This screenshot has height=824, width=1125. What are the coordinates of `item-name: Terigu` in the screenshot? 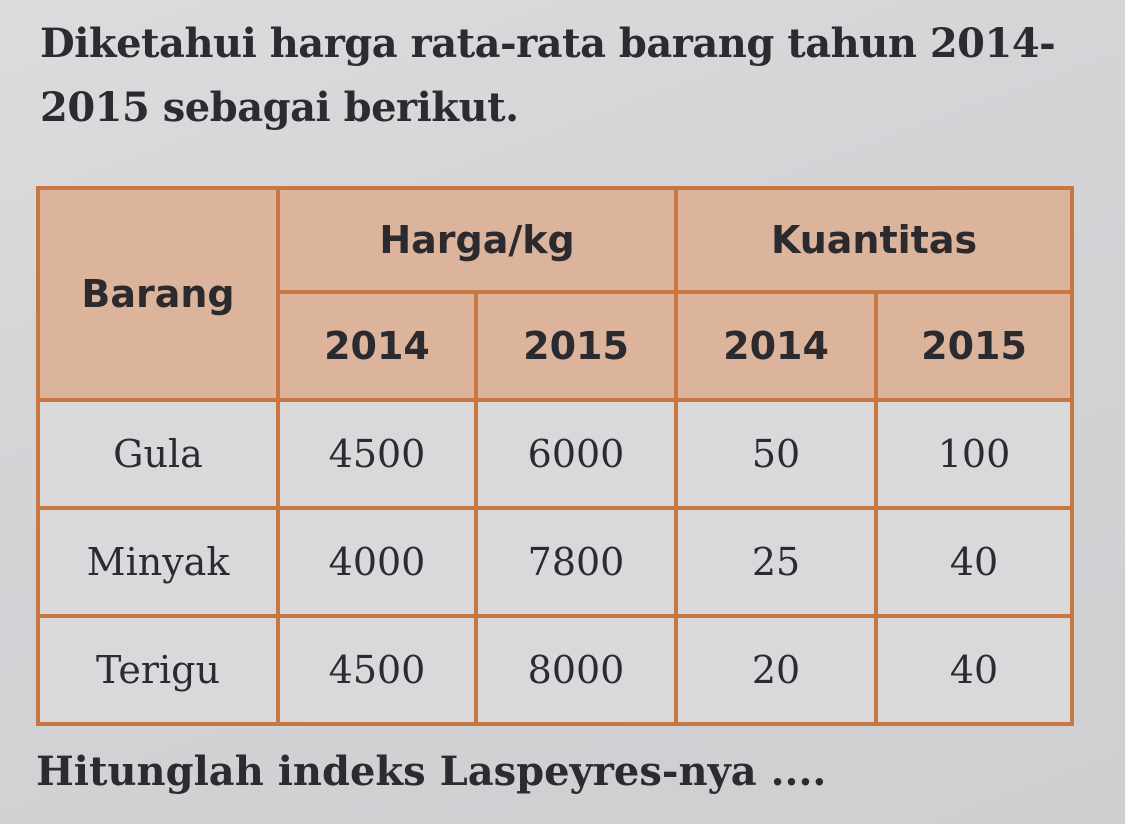 It's located at (158, 670).